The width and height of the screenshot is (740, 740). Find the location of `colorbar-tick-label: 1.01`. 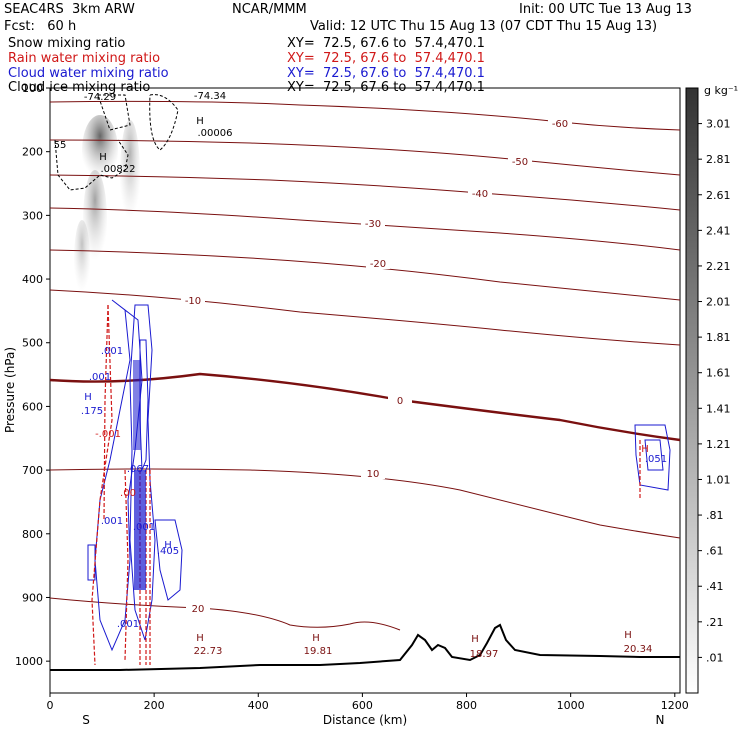

colorbar-tick-label: 1.01 is located at coordinates (718, 479).